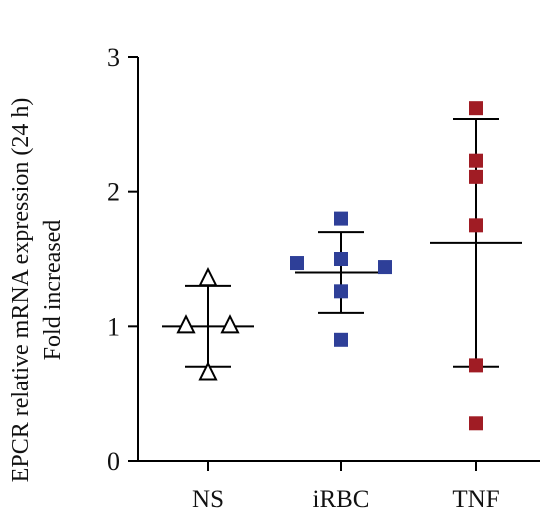 The width and height of the screenshot is (546, 528). What do you see at coordinates (208, 499) in the screenshot?
I see `x-category-label: NS` at bounding box center [208, 499].